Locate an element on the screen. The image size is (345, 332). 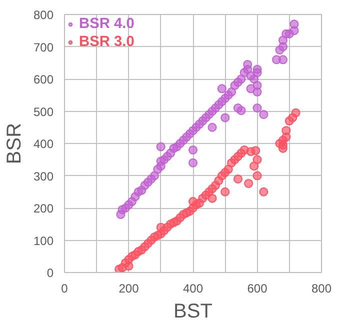
y-tick-label: 400 is located at coordinates (43, 144).